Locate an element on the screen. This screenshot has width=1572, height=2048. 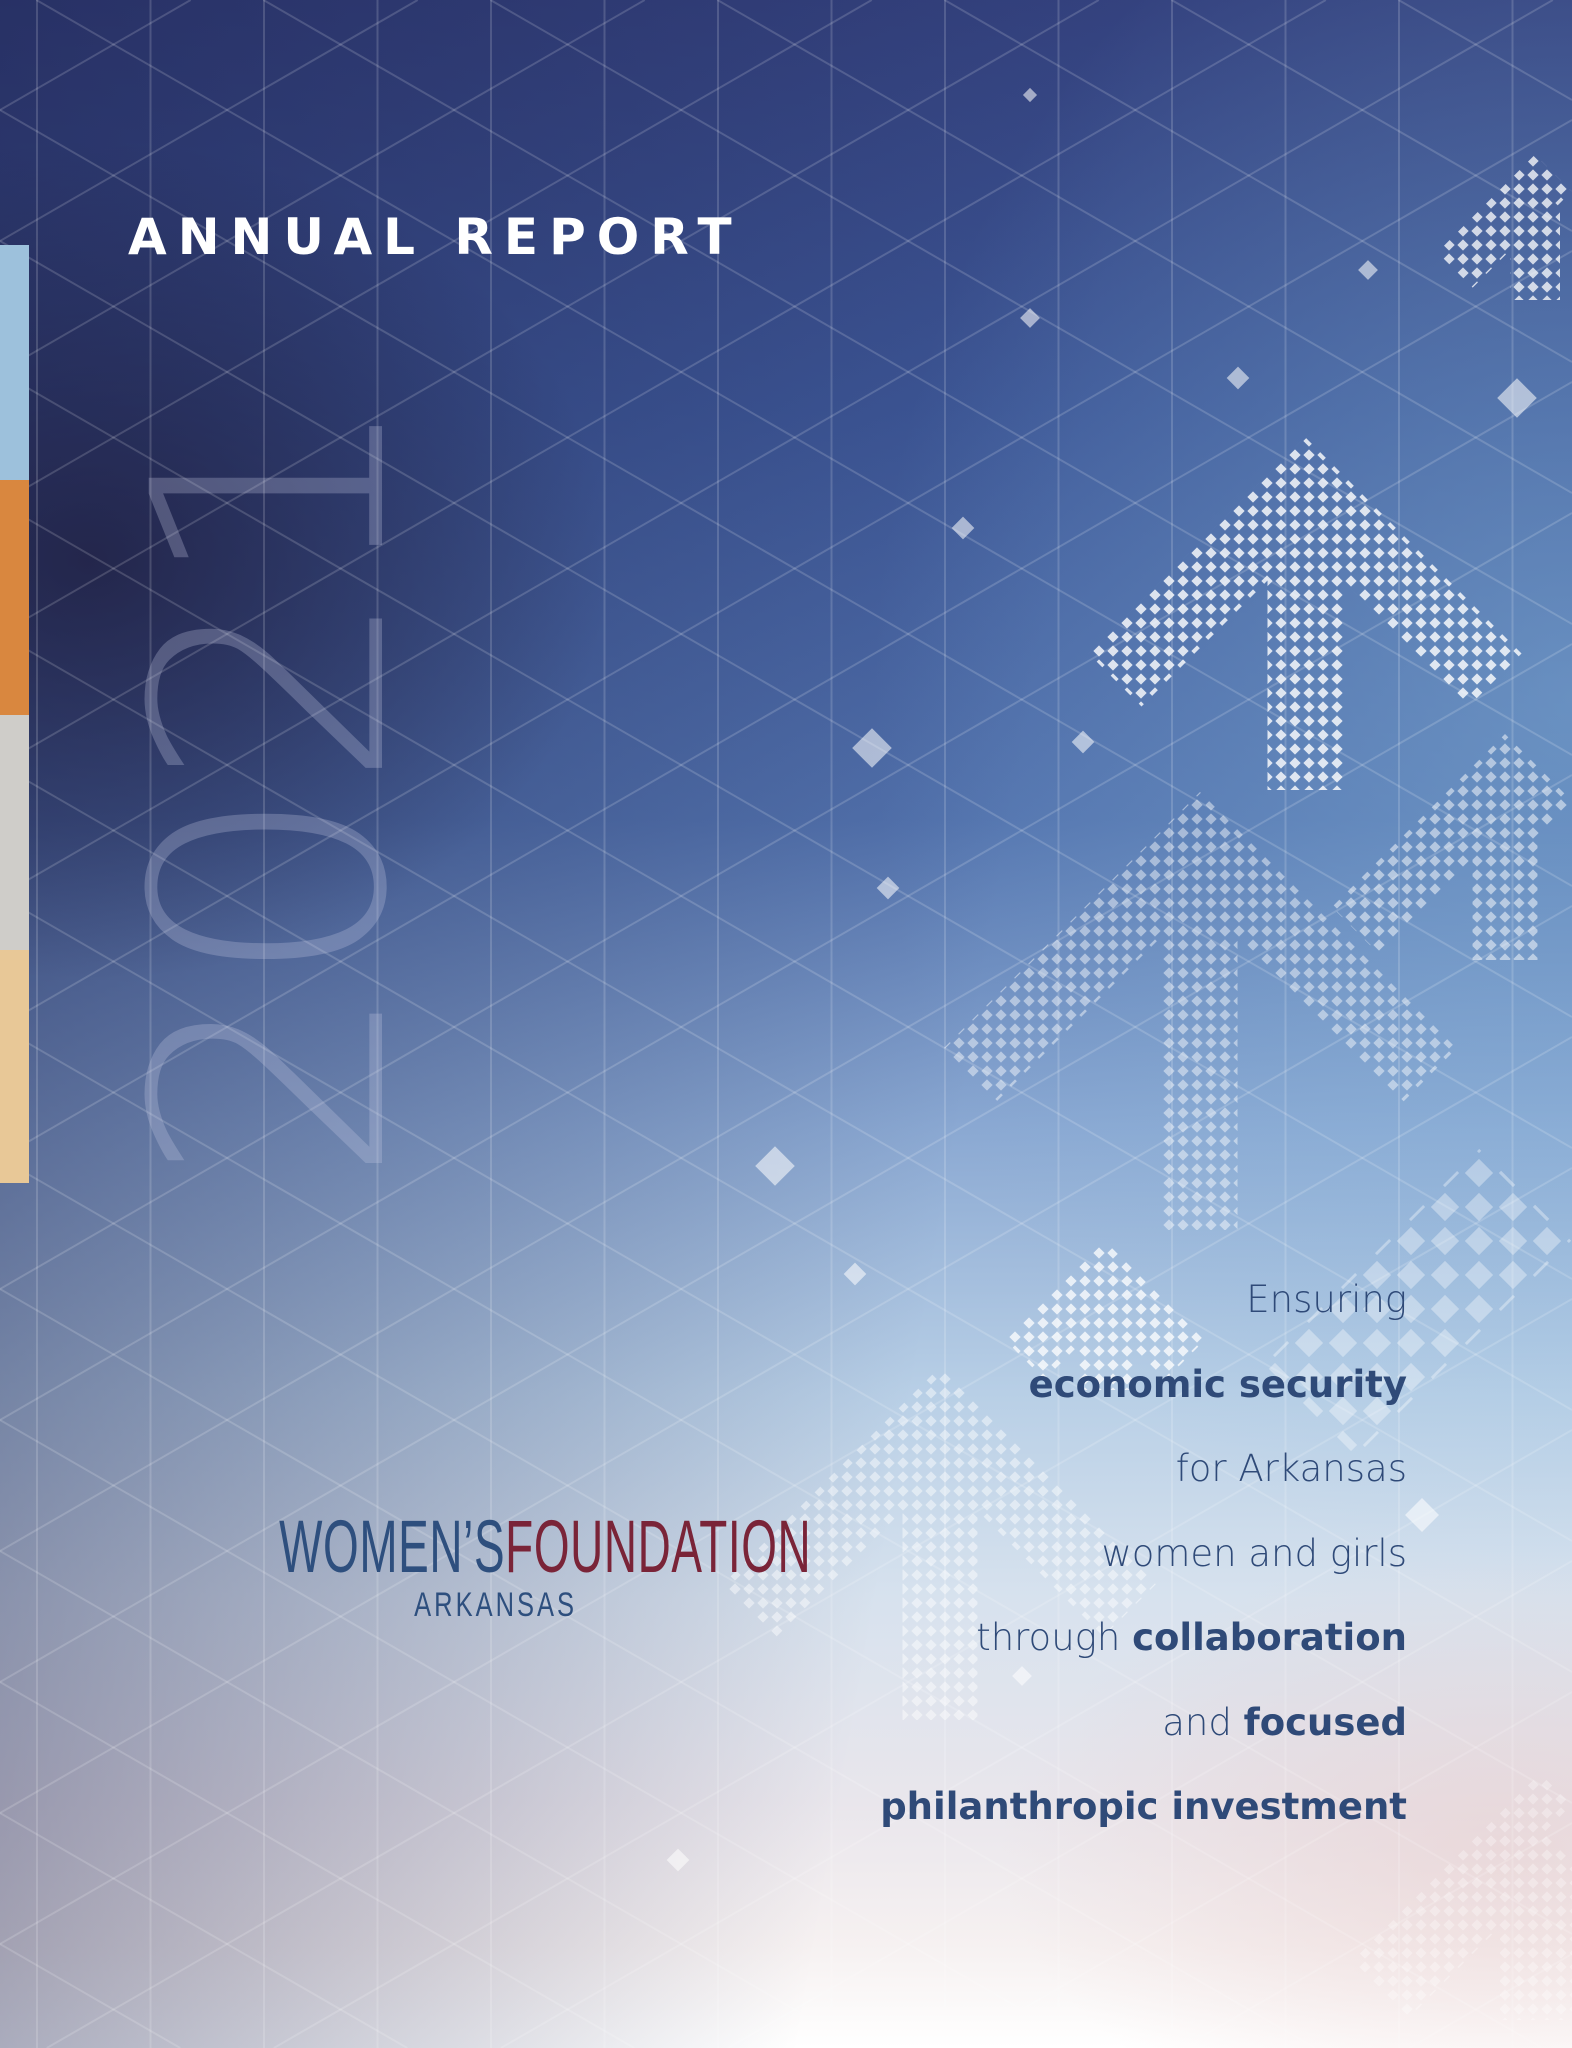
logo-word-foundation: FOUNDATION is located at coordinates (658, 1546).